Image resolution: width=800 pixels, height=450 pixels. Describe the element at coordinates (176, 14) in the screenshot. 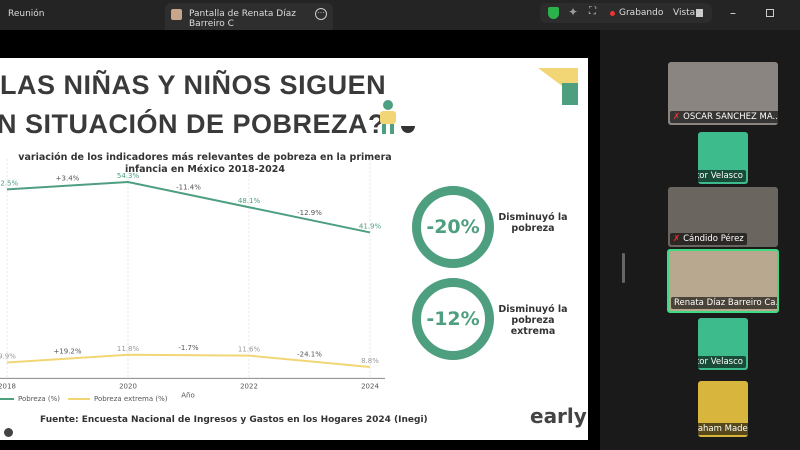

I see `presenter-avatar` at that location.